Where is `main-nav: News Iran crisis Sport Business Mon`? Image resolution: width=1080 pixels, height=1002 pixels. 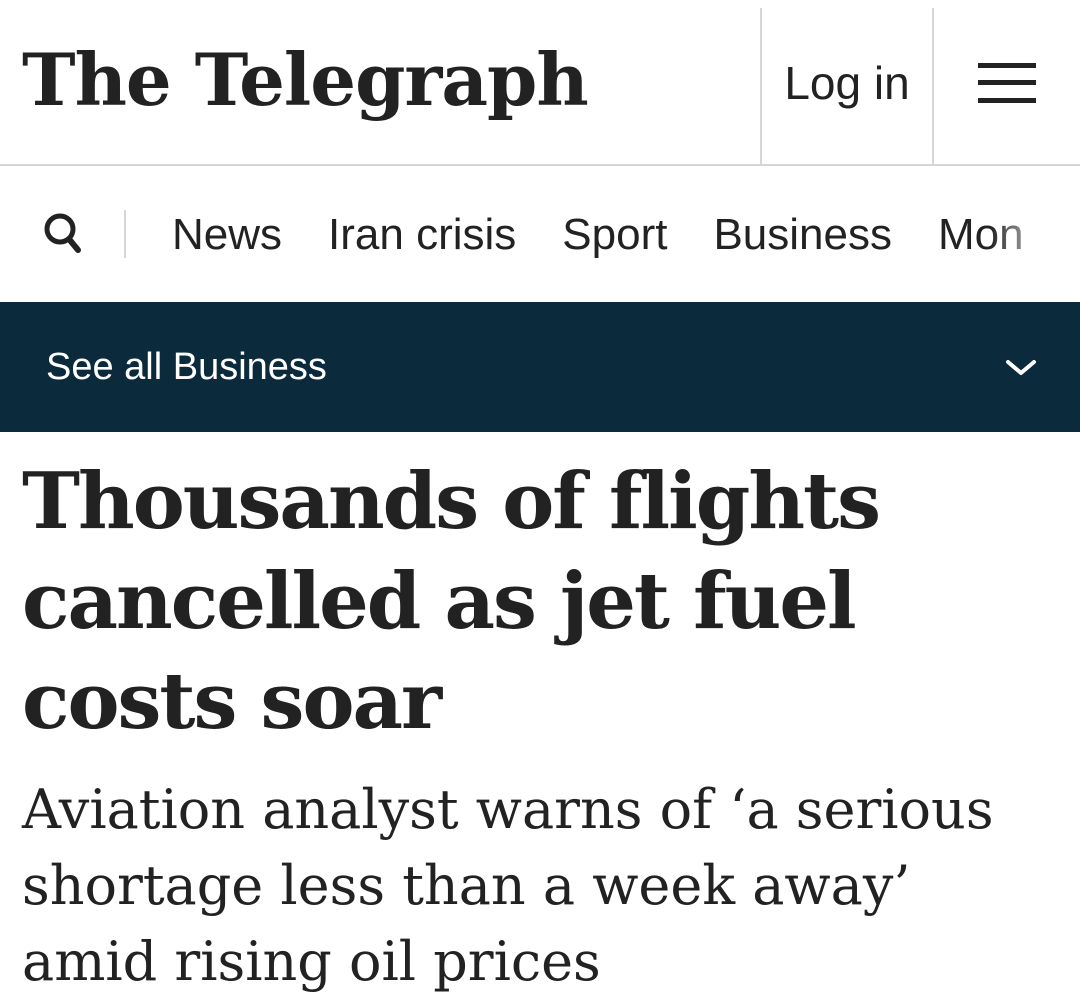 main-nav: News Iran crisis Sport Business Mon is located at coordinates (540, 235).